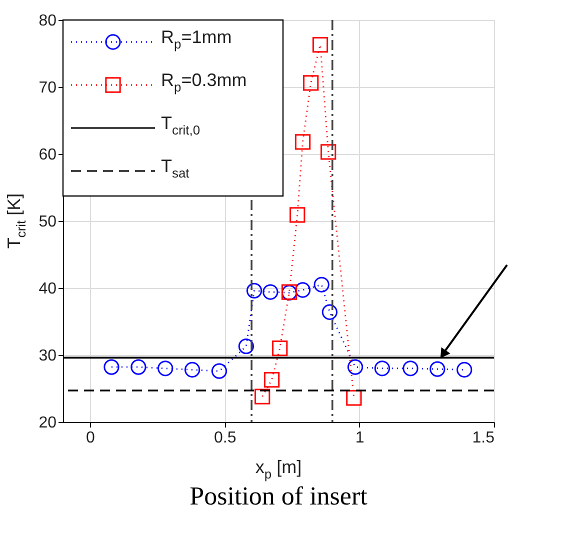  What do you see at coordinates (90, 438) in the screenshot?
I see `x-tick-label: 0` at bounding box center [90, 438].